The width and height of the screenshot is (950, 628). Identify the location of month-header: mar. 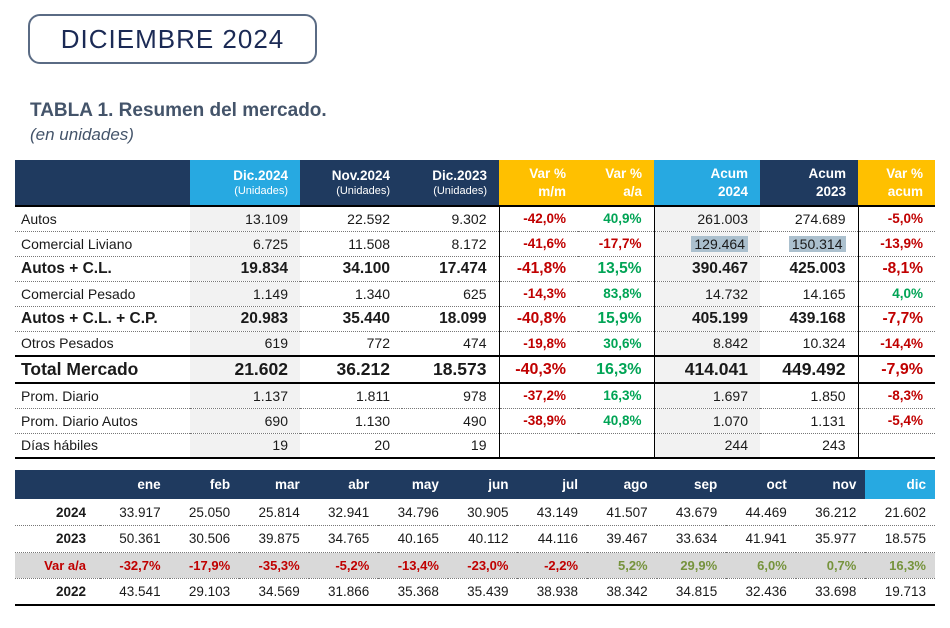
(274, 484).